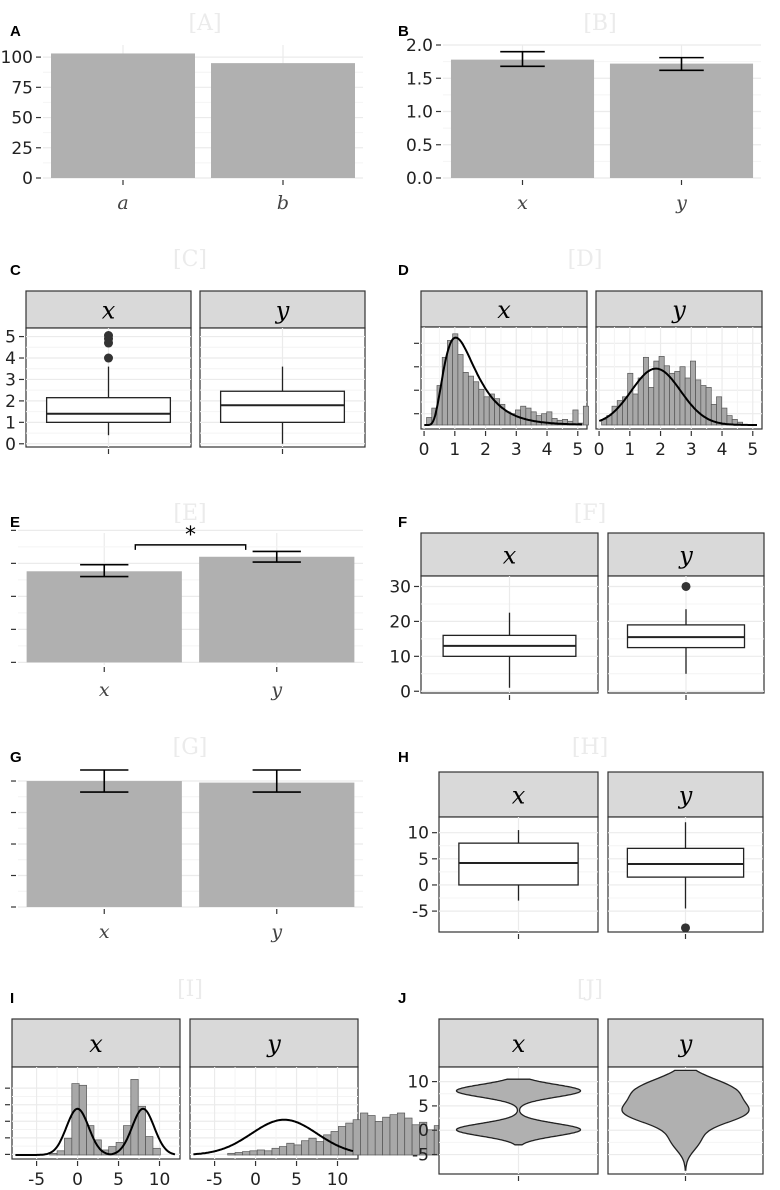 The width and height of the screenshot is (780, 1190). Describe the element at coordinates (190, 535) in the screenshot. I see `significance-label: *` at that location.